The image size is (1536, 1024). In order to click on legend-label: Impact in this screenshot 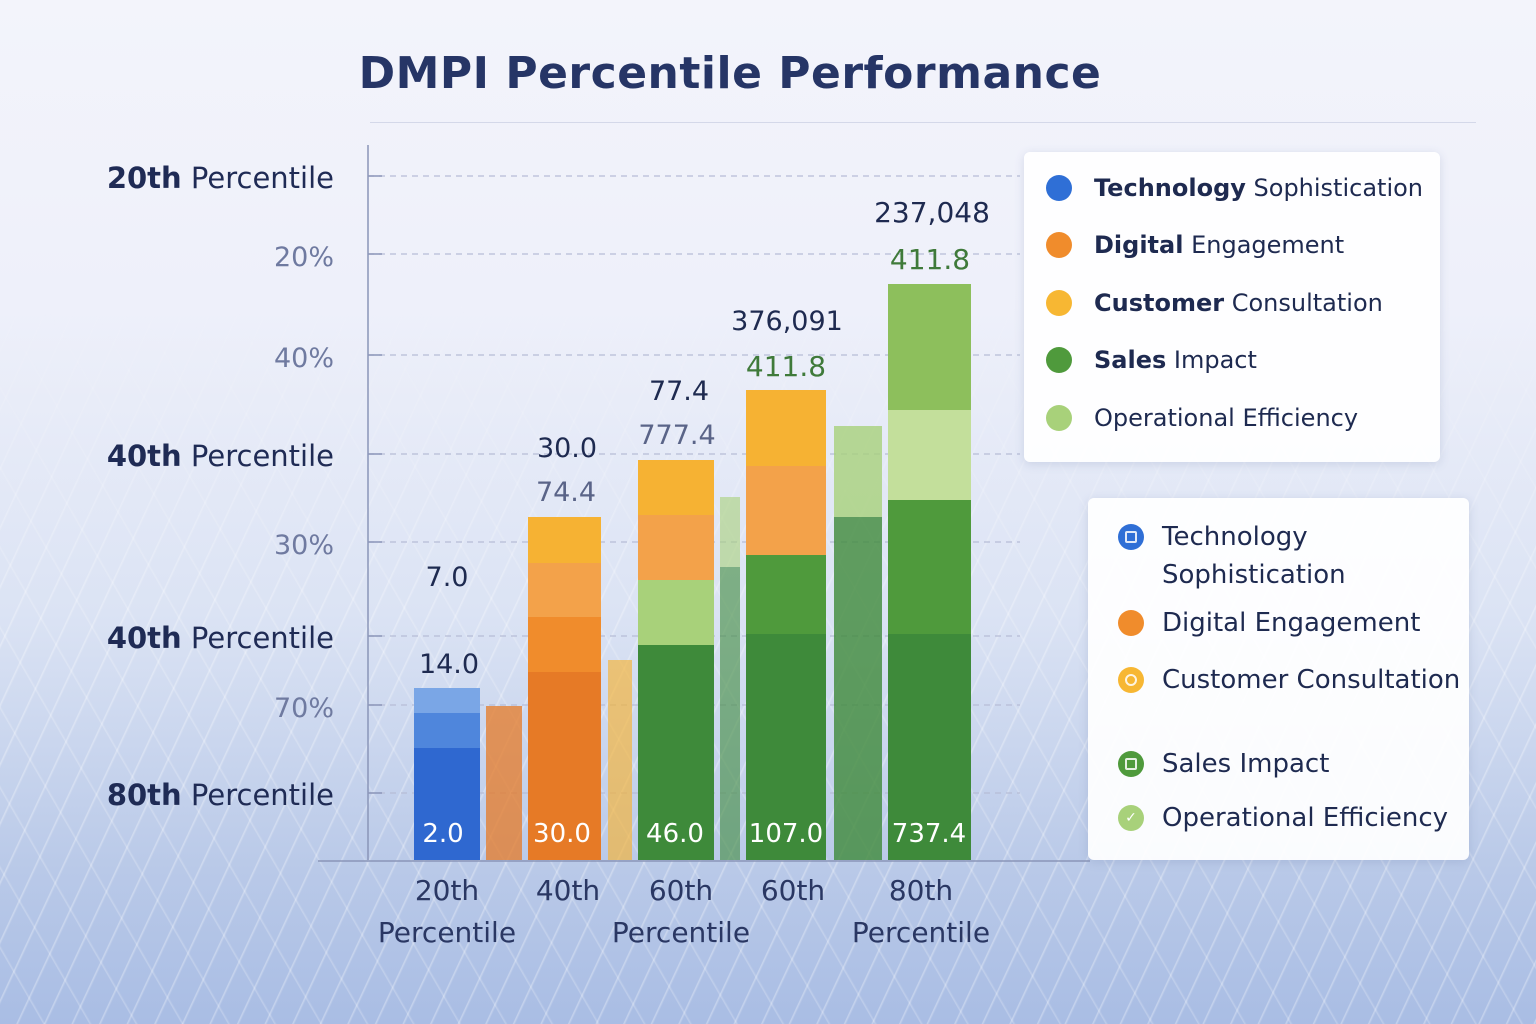, I will do `click(1211, 360)`.